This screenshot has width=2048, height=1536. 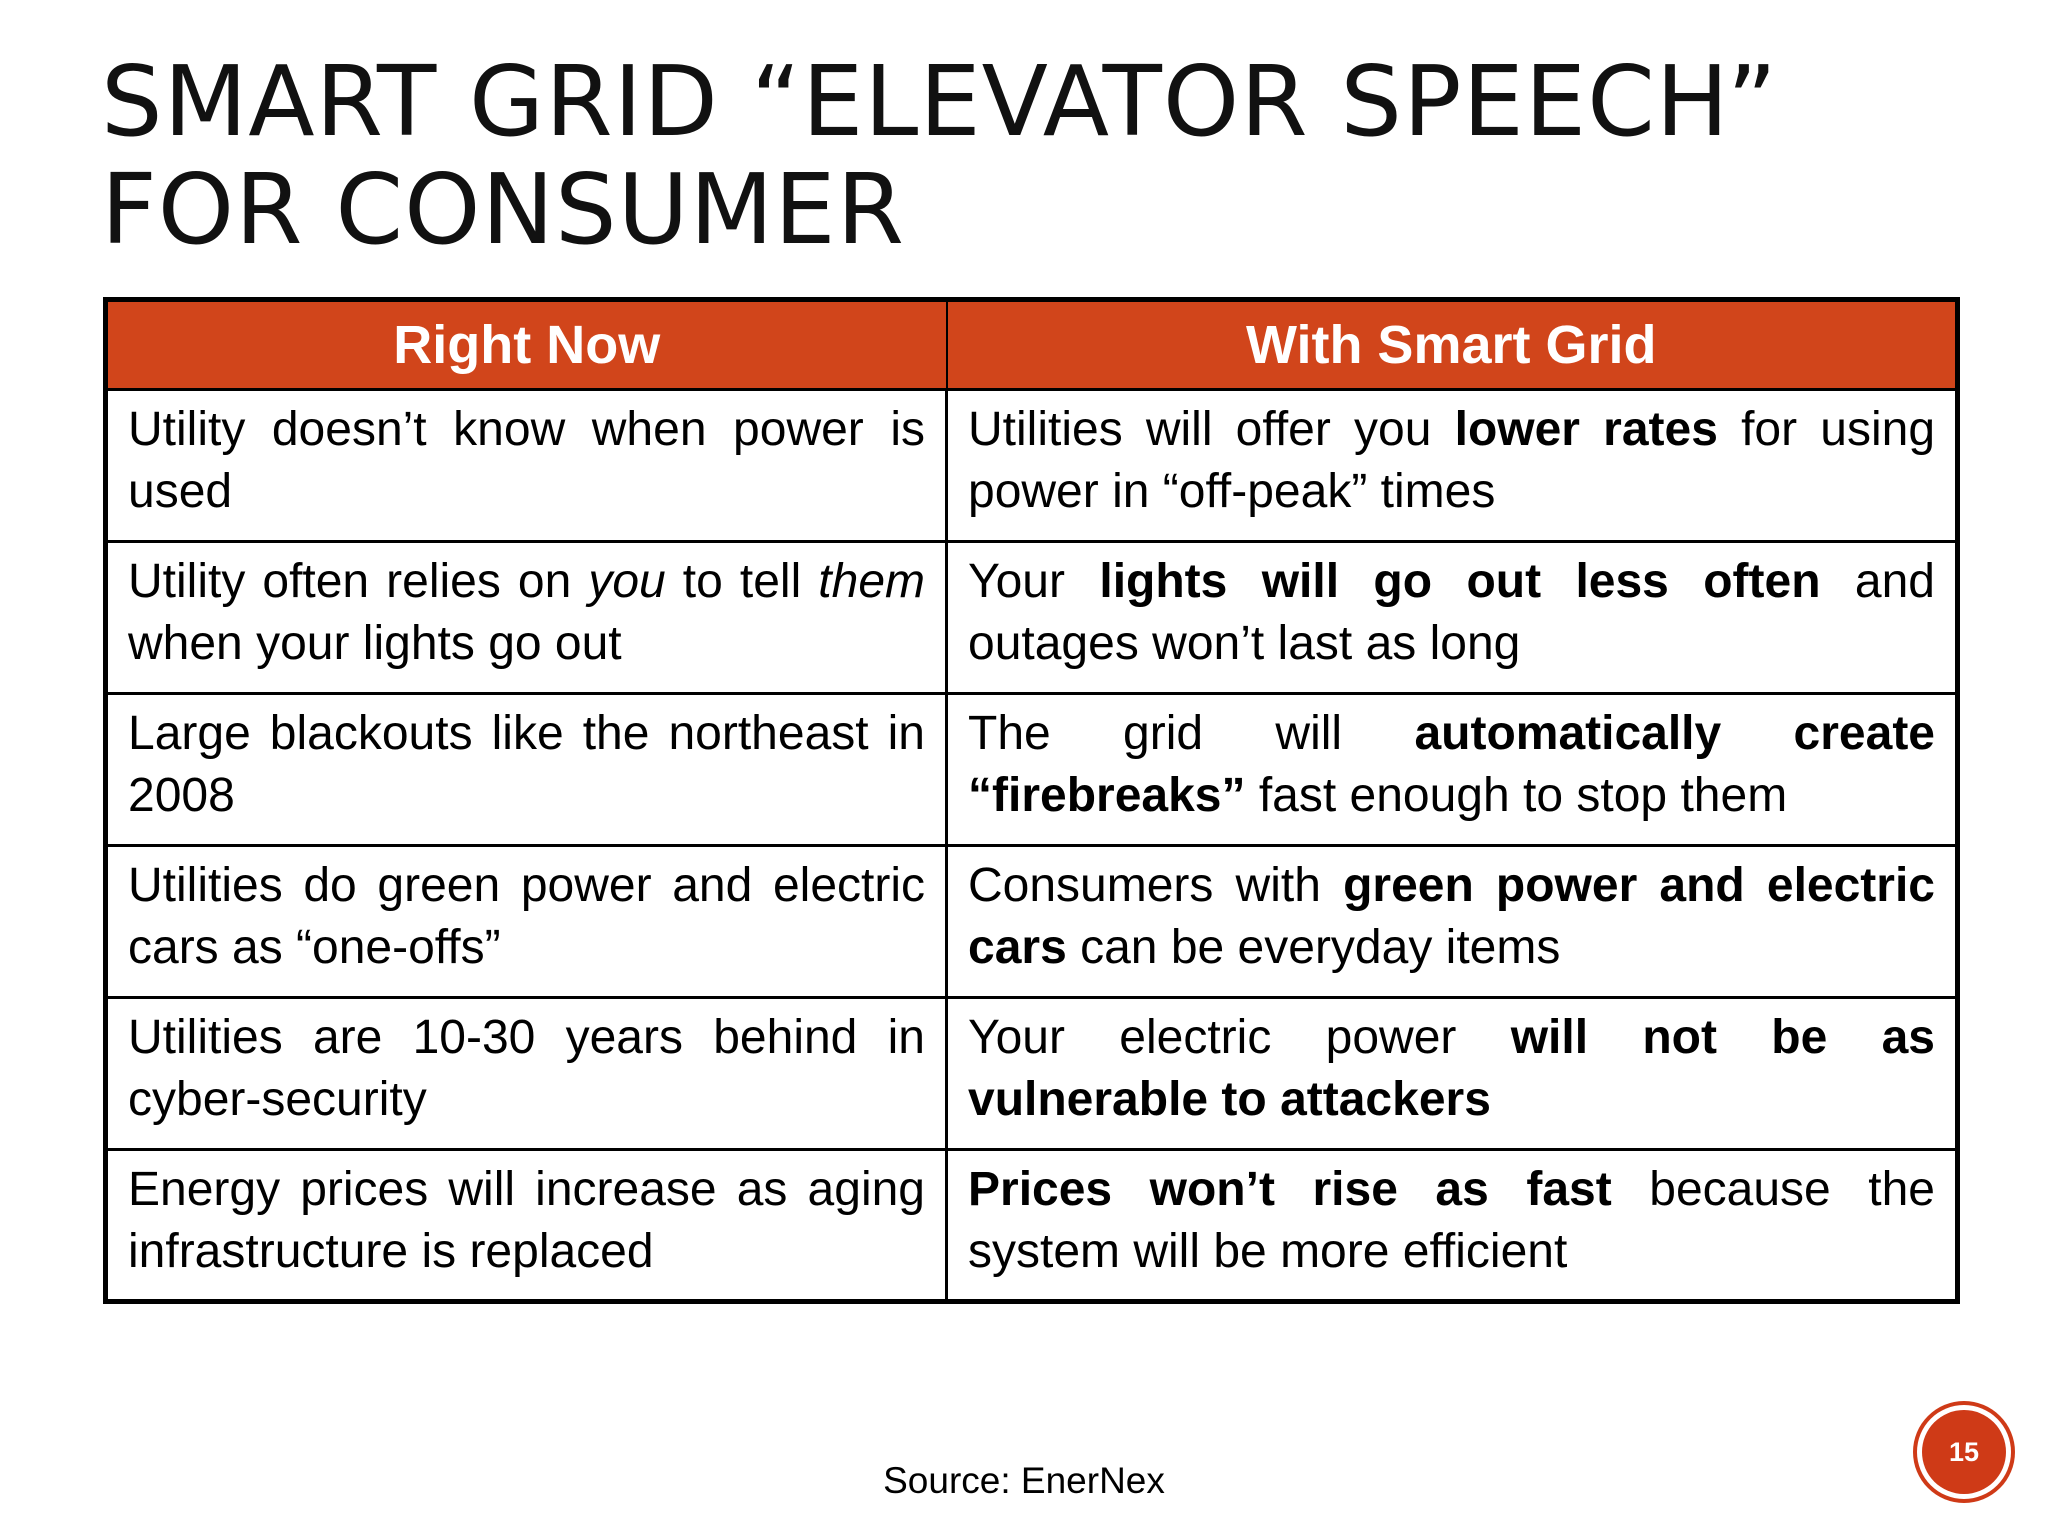 What do you see at coordinates (1964, 1452) in the screenshot?
I see `page-number-badge: 15` at bounding box center [1964, 1452].